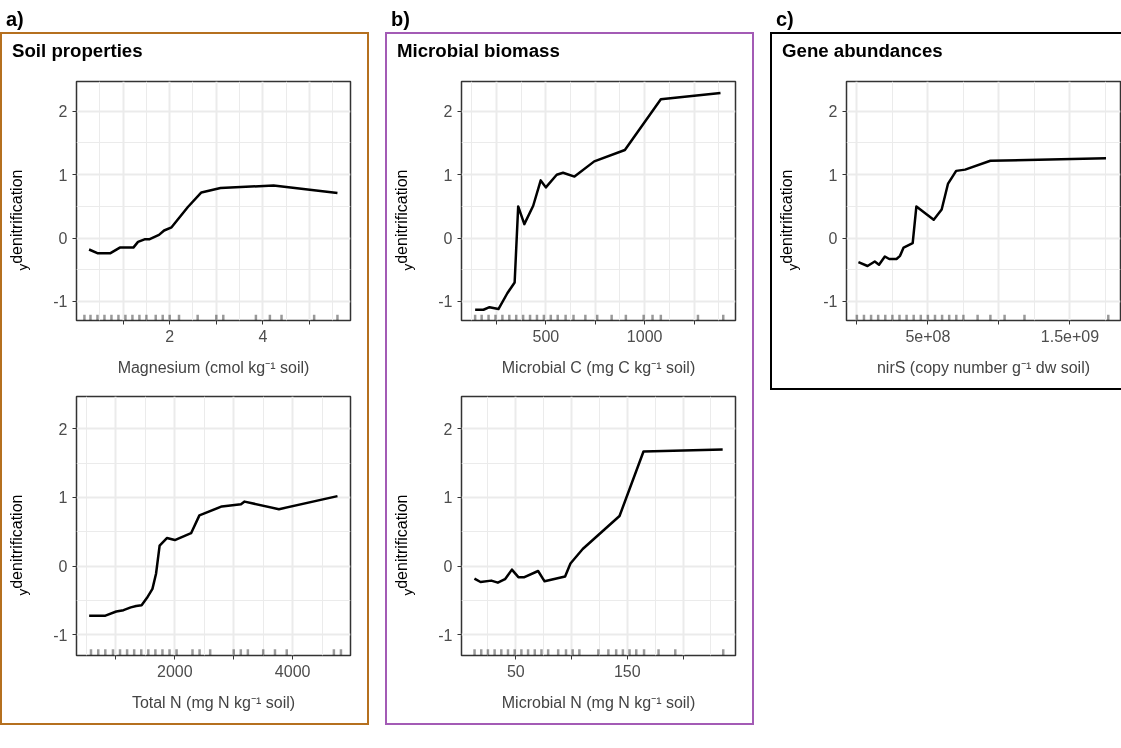 The width and height of the screenshot is (1121, 748). I want to click on x-tick-label: 4, so click(263, 336).